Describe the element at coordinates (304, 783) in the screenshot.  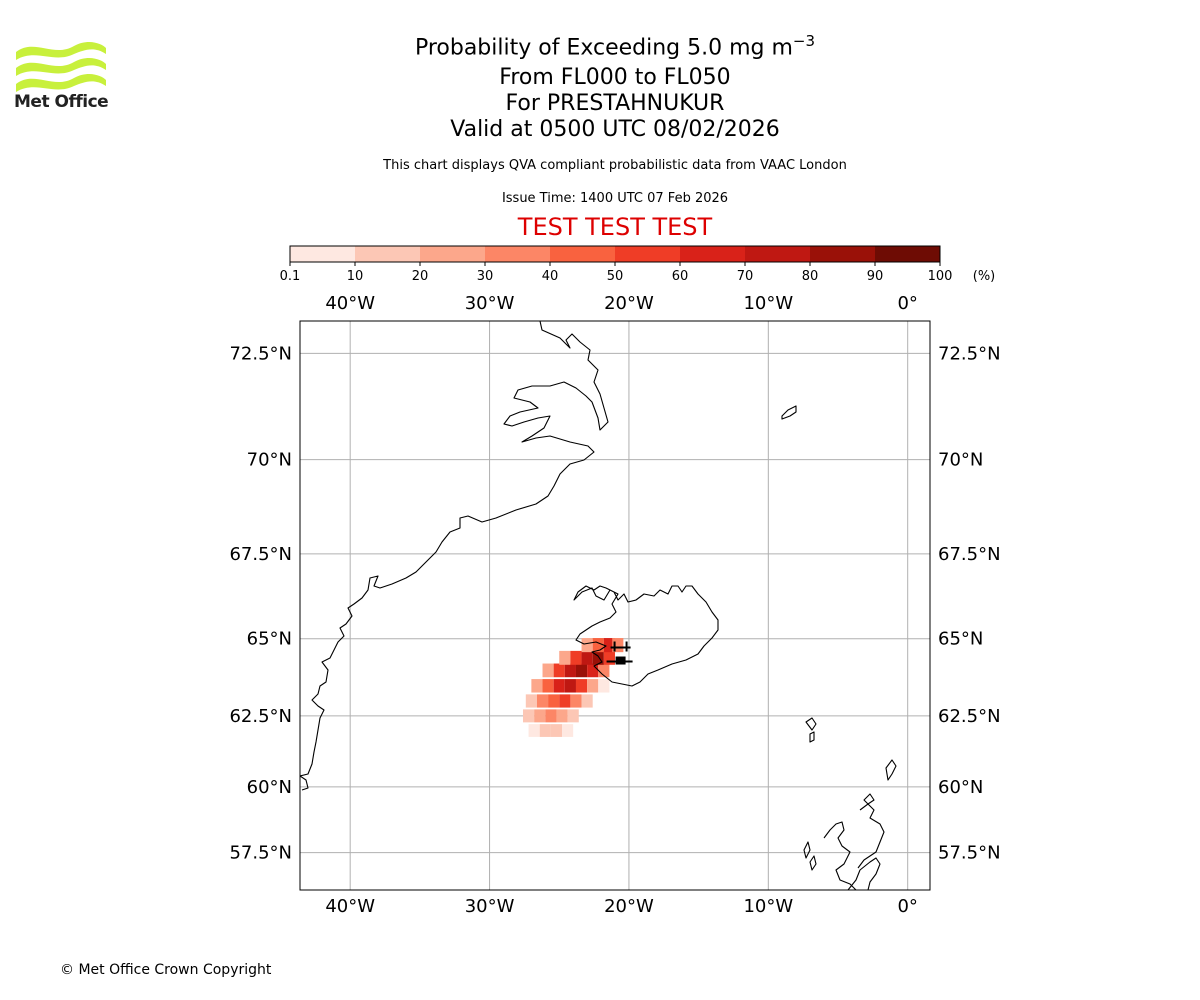
I see `greenland-island` at that location.